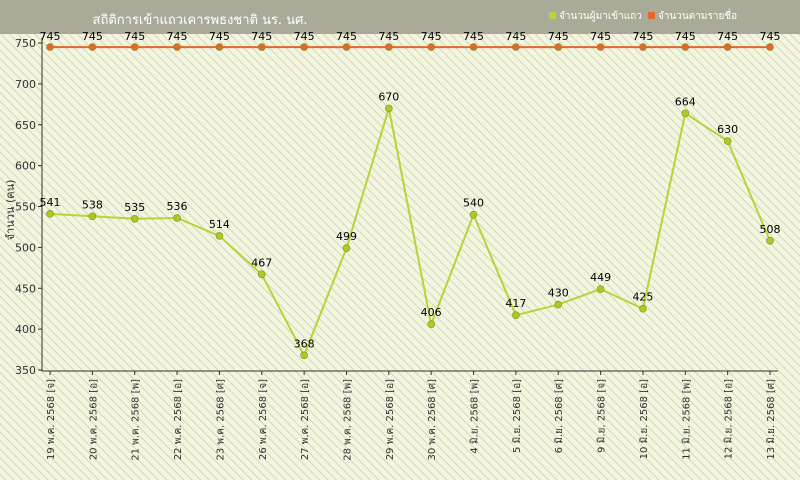 The height and width of the screenshot is (484, 800). I want to click on x-tick-label: 10 มิ.ย. 2568 [อ], so click(644, 419).